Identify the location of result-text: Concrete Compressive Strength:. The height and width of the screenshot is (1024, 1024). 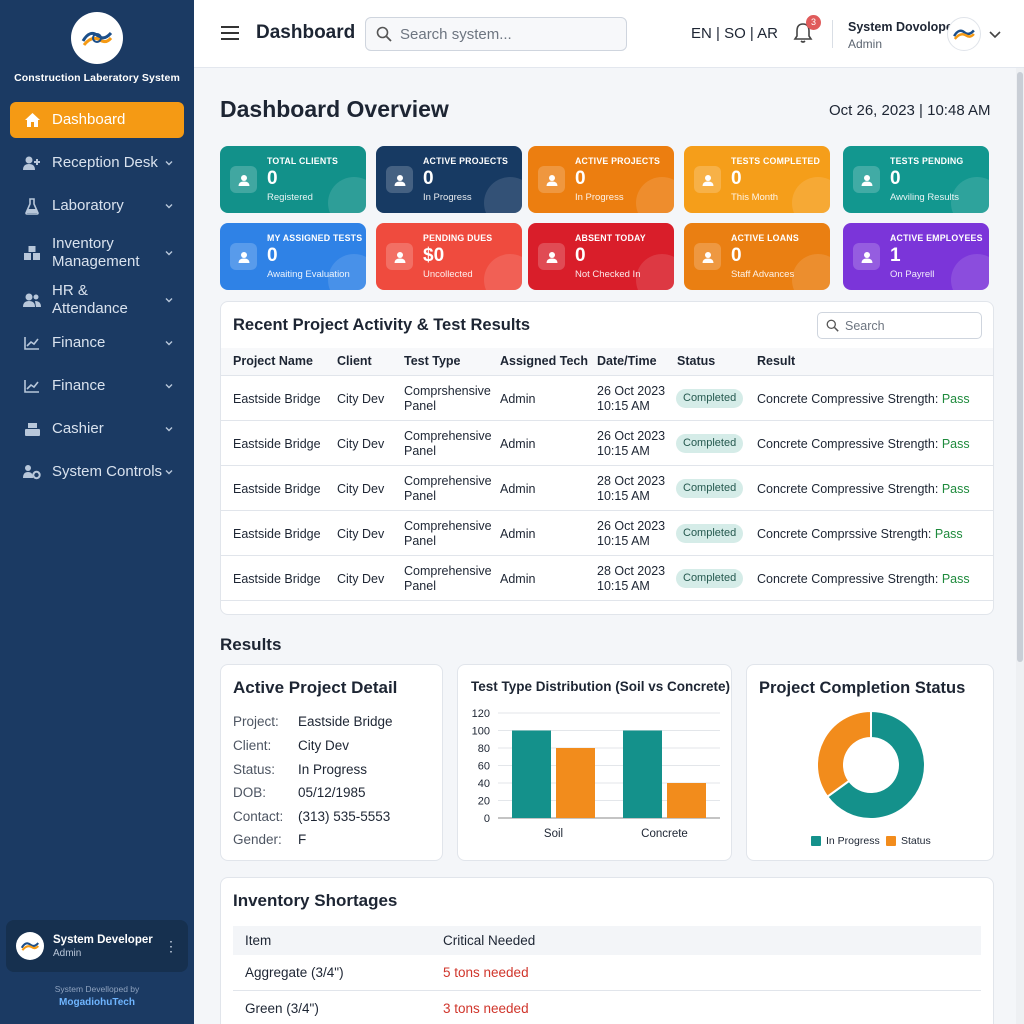
(848, 579).